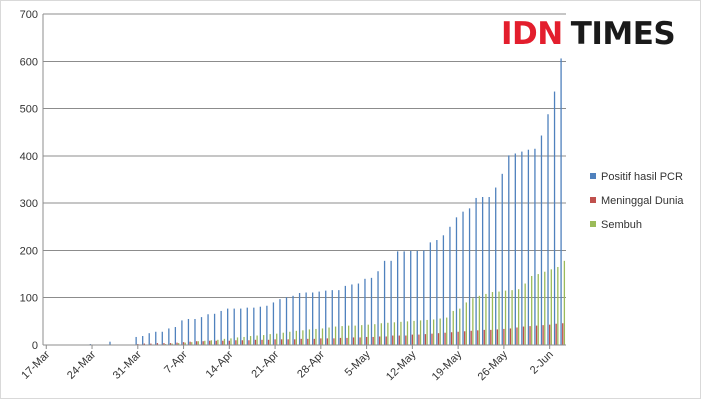 The image size is (703, 401). I want to click on y-tick-label: 700, so click(29, 15).